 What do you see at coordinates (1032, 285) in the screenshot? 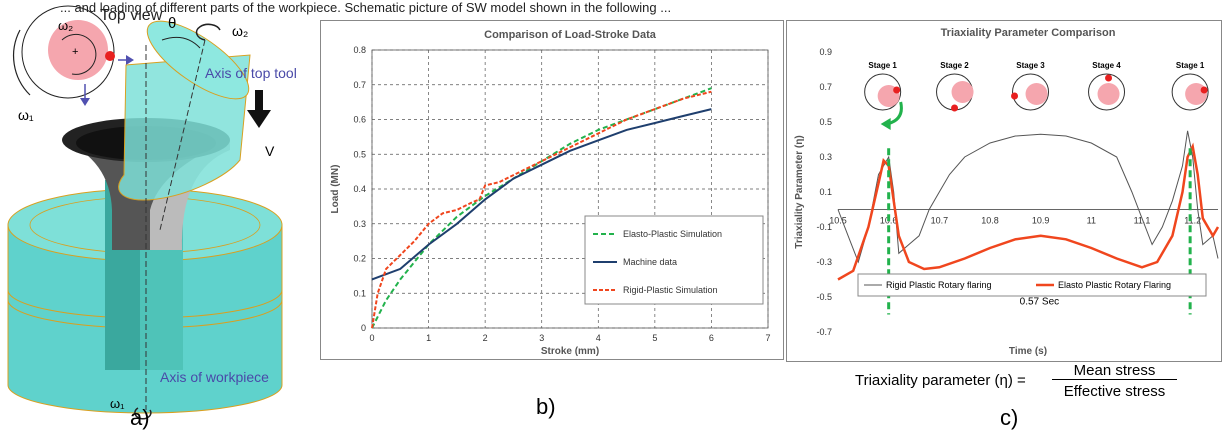
I see `legend-box` at bounding box center [1032, 285].